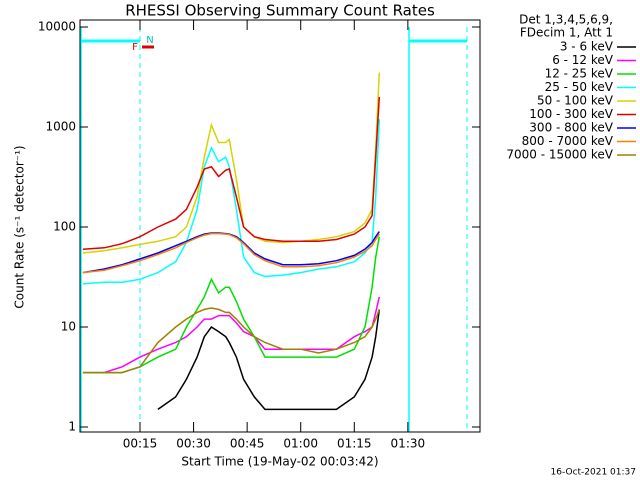 This screenshot has width=640, height=480. I want to click on x-axis-label: Start Time (19-May-02 00:03:42), so click(279, 462).